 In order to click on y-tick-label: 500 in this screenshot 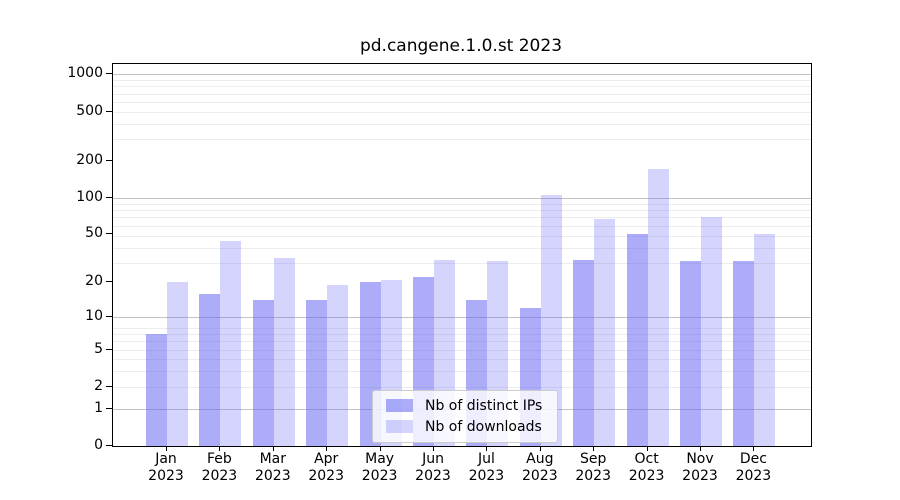, I will do `click(89, 110)`.